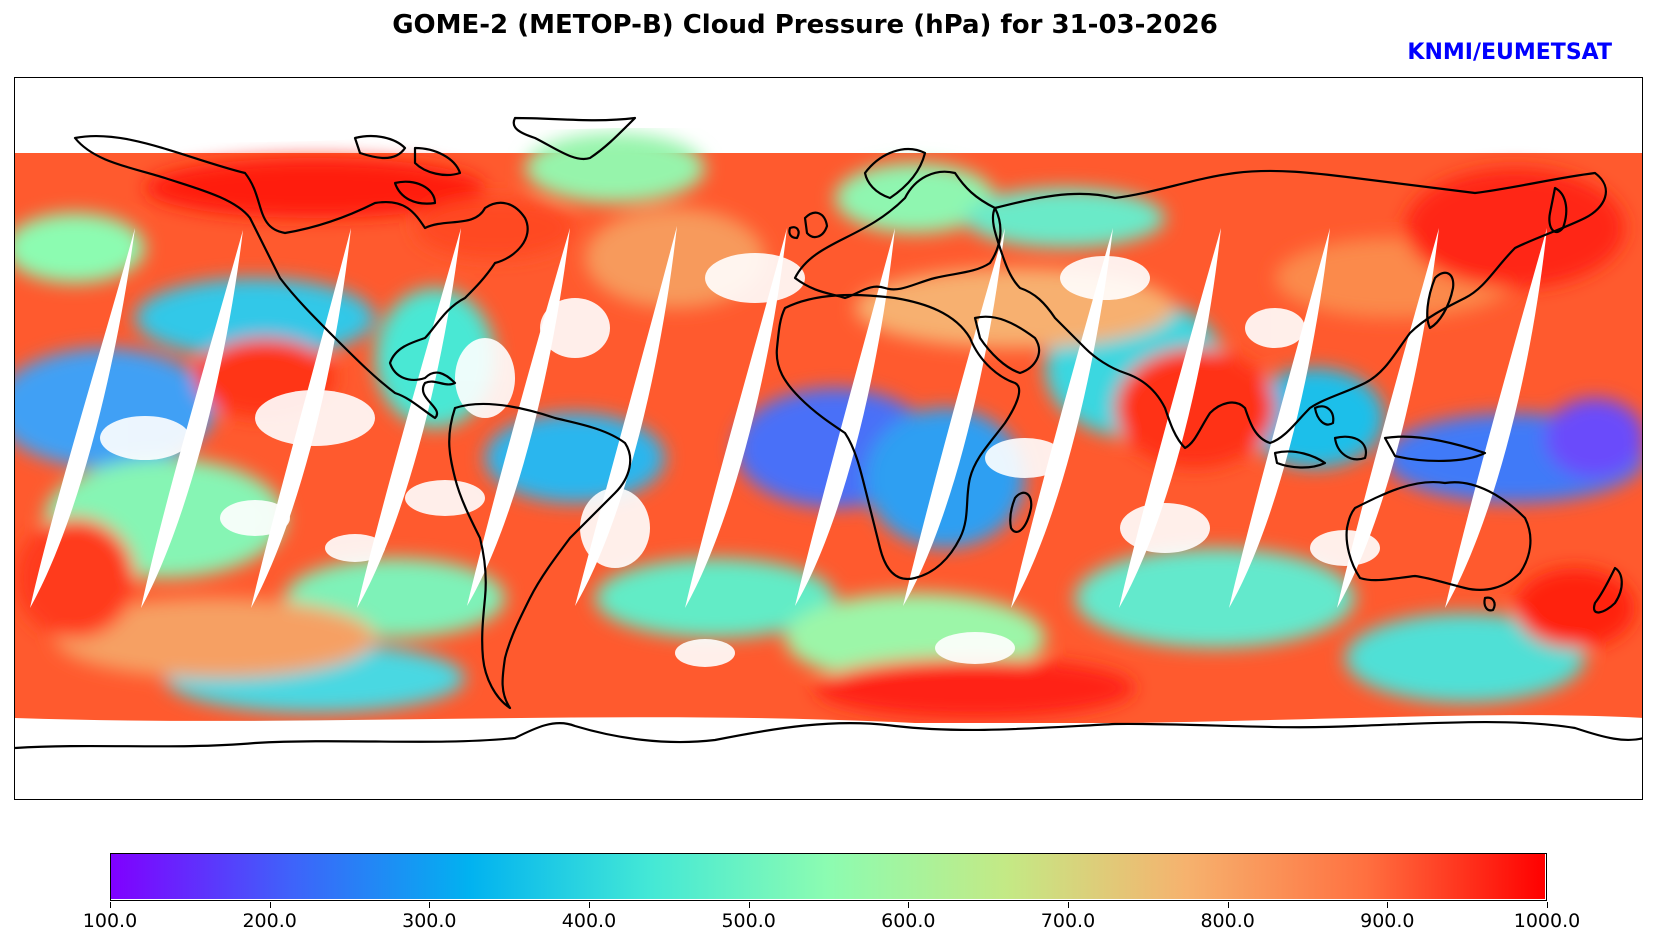 This screenshot has width=1657, height=951. Describe the element at coordinates (897, 235) in the screenshot. I see `coast-europe` at that location.